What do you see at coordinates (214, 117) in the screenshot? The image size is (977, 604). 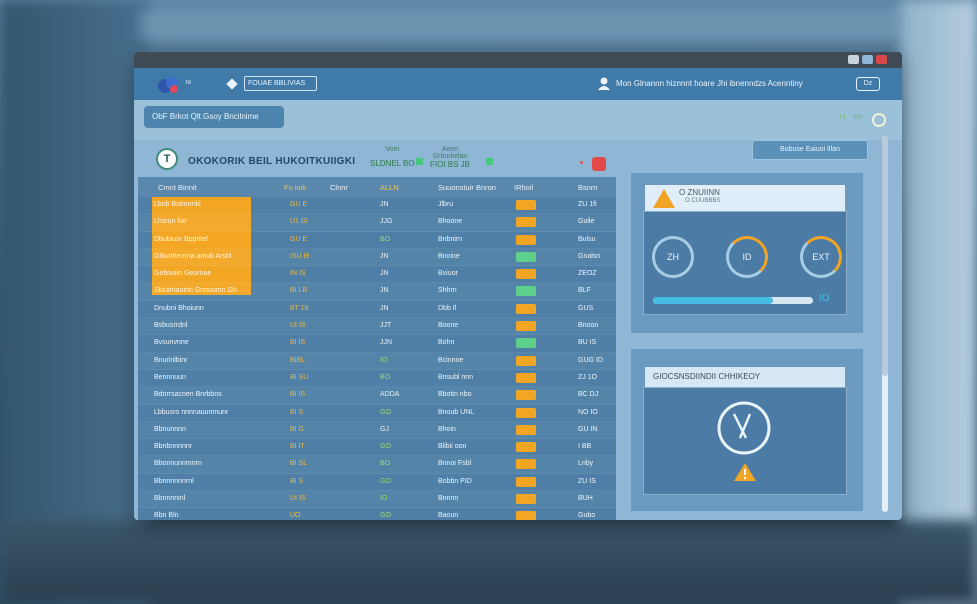 I see `tab-active: ObF Brkot Qlt.Gsoy Bncilnime` at bounding box center [214, 117].